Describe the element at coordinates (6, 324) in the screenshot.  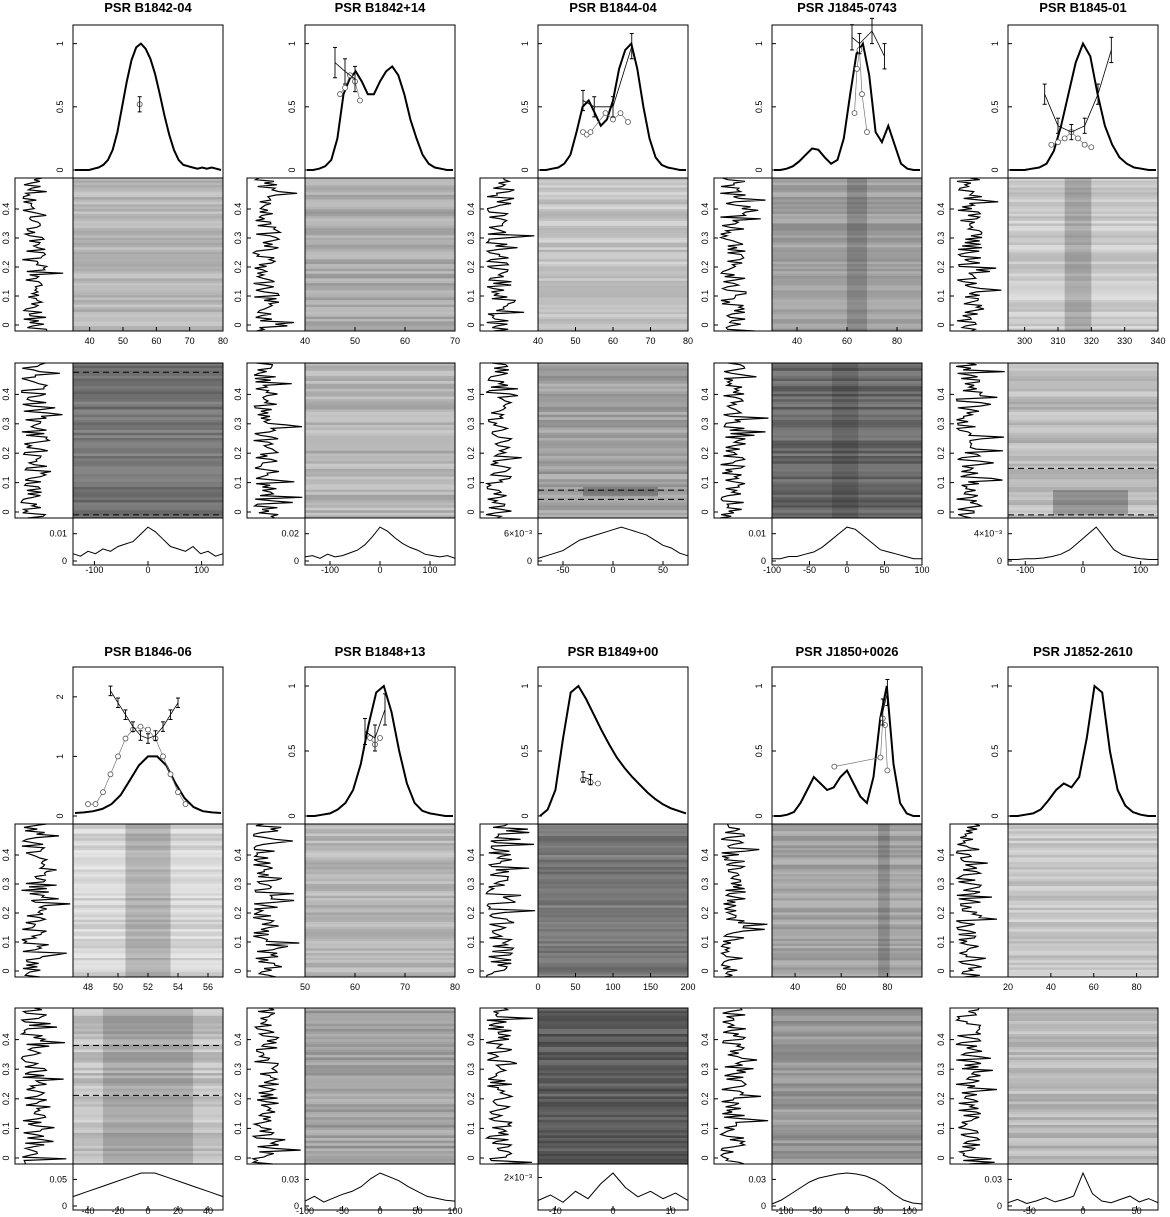
I see `lrfs-side-spectrum-tick-label: 0` at that location.